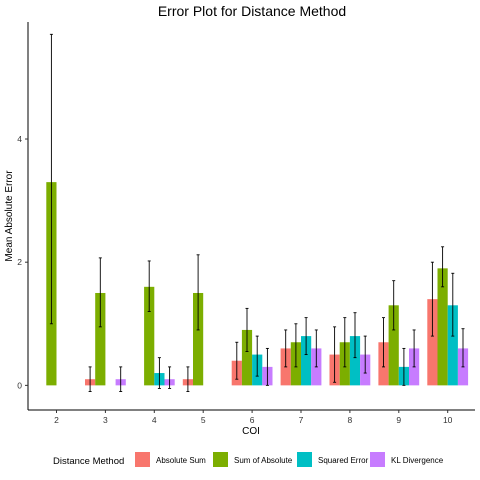 The image size is (480, 480). I want to click on y-tick-label: 2, so click(19, 262).